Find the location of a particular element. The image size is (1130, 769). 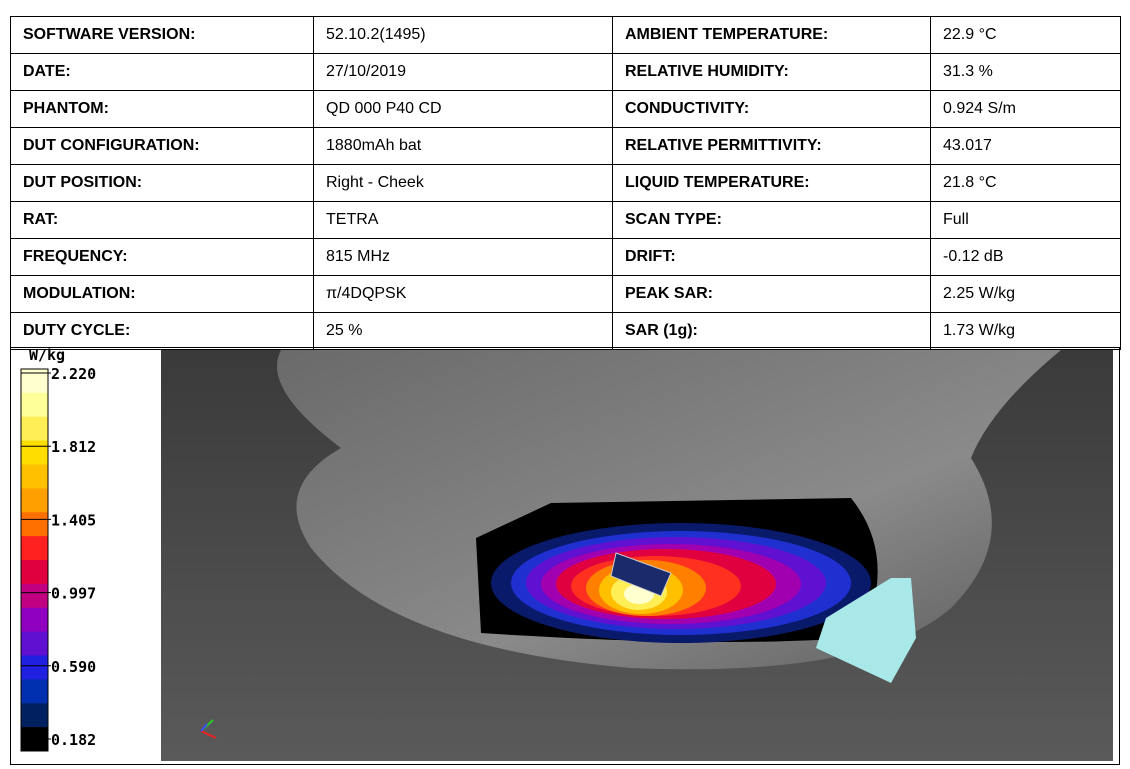

field-value: 22.9 °C is located at coordinates (1025, 35).